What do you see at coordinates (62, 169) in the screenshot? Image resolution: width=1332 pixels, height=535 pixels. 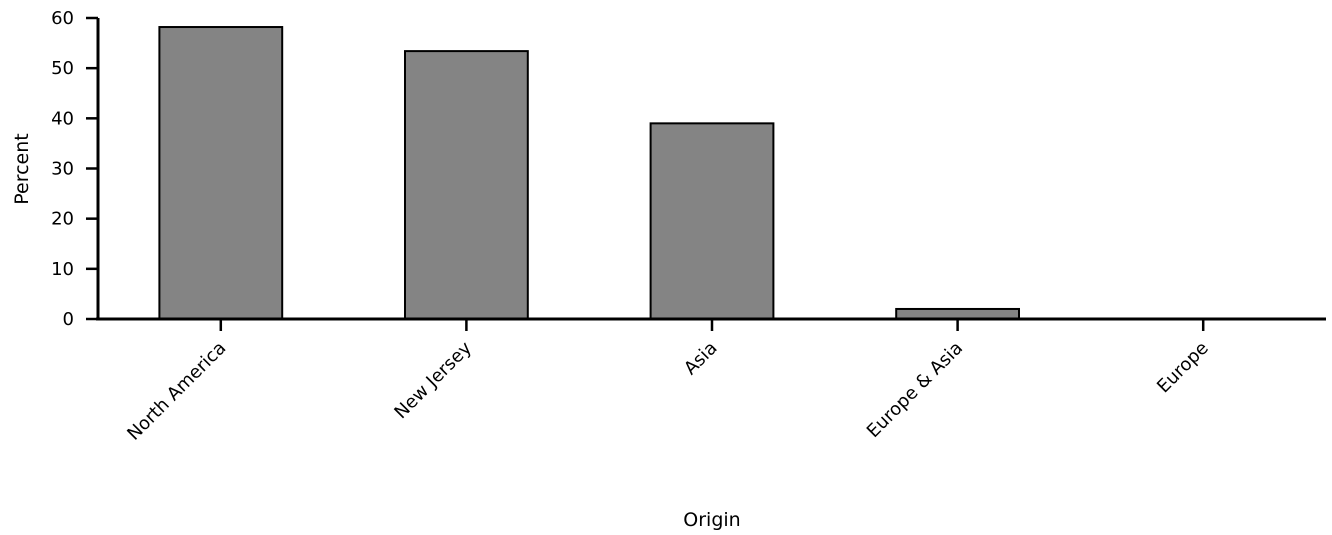 I see `y-tick-label: 30` at bounding box center [62, 169].